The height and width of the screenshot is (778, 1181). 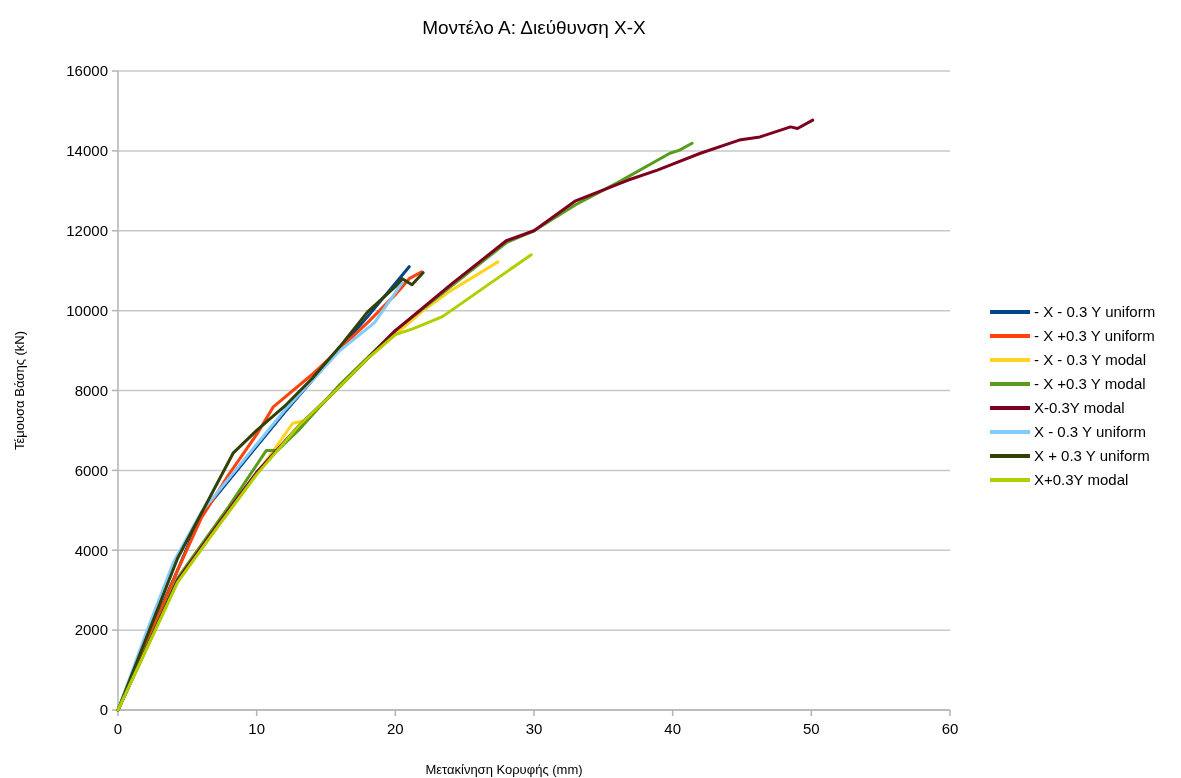 I want to click on y-tick-label: 6000, so click(x=91, y=470).